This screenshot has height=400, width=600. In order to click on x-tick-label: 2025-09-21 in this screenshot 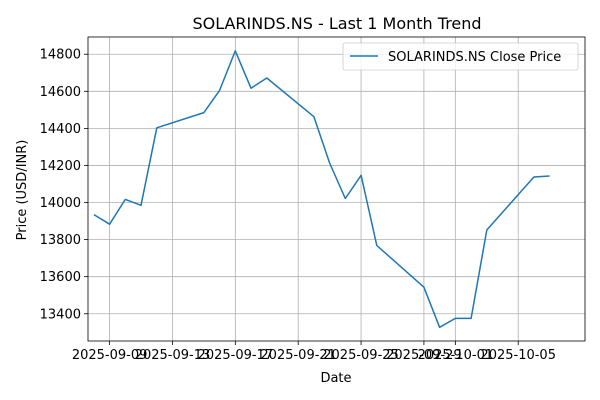, I will do `click(298, 355)`.